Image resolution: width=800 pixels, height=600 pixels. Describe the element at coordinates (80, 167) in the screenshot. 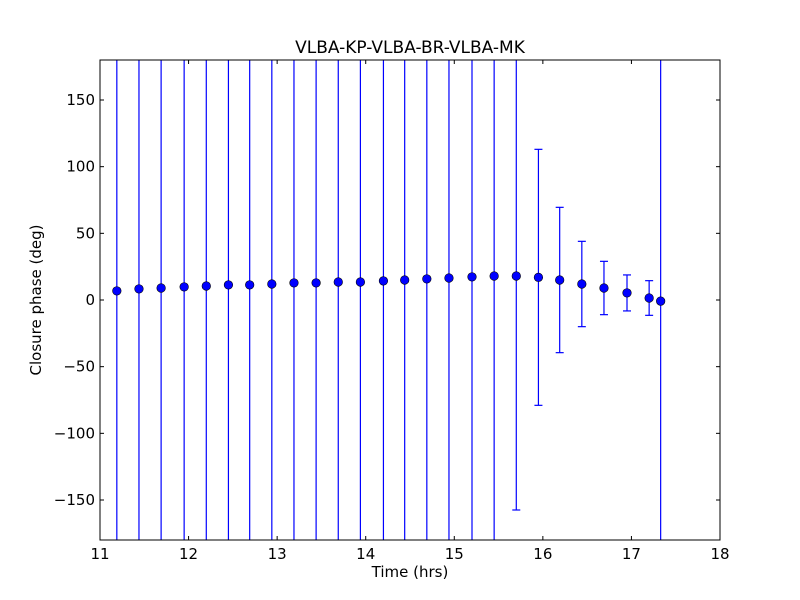

I see `y-tick-label: 100` at that location.